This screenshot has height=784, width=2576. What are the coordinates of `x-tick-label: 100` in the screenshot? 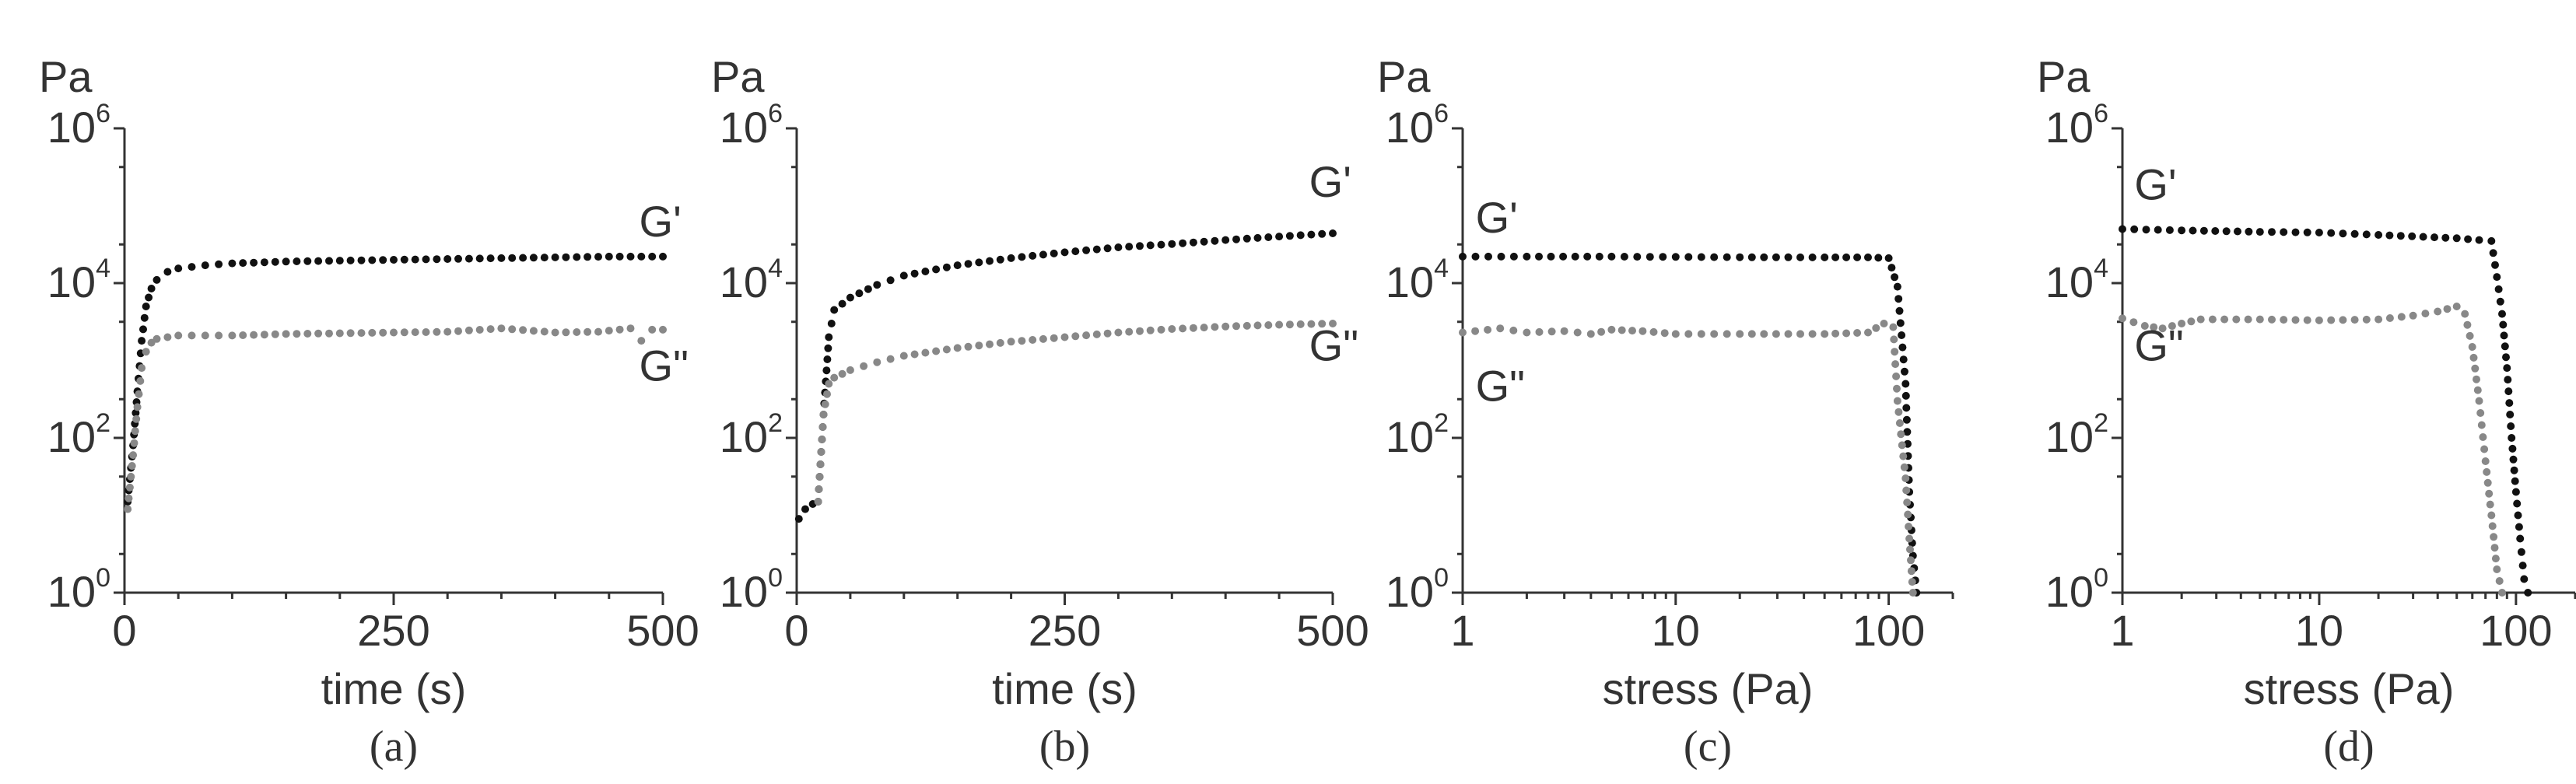 It's located at (2516, 631).